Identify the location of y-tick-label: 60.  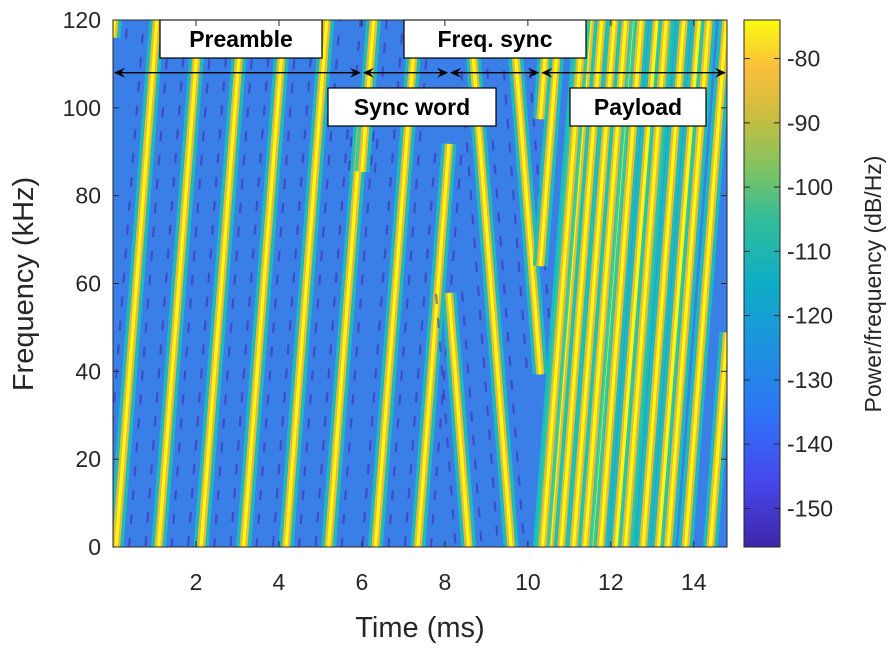
(88, 284).